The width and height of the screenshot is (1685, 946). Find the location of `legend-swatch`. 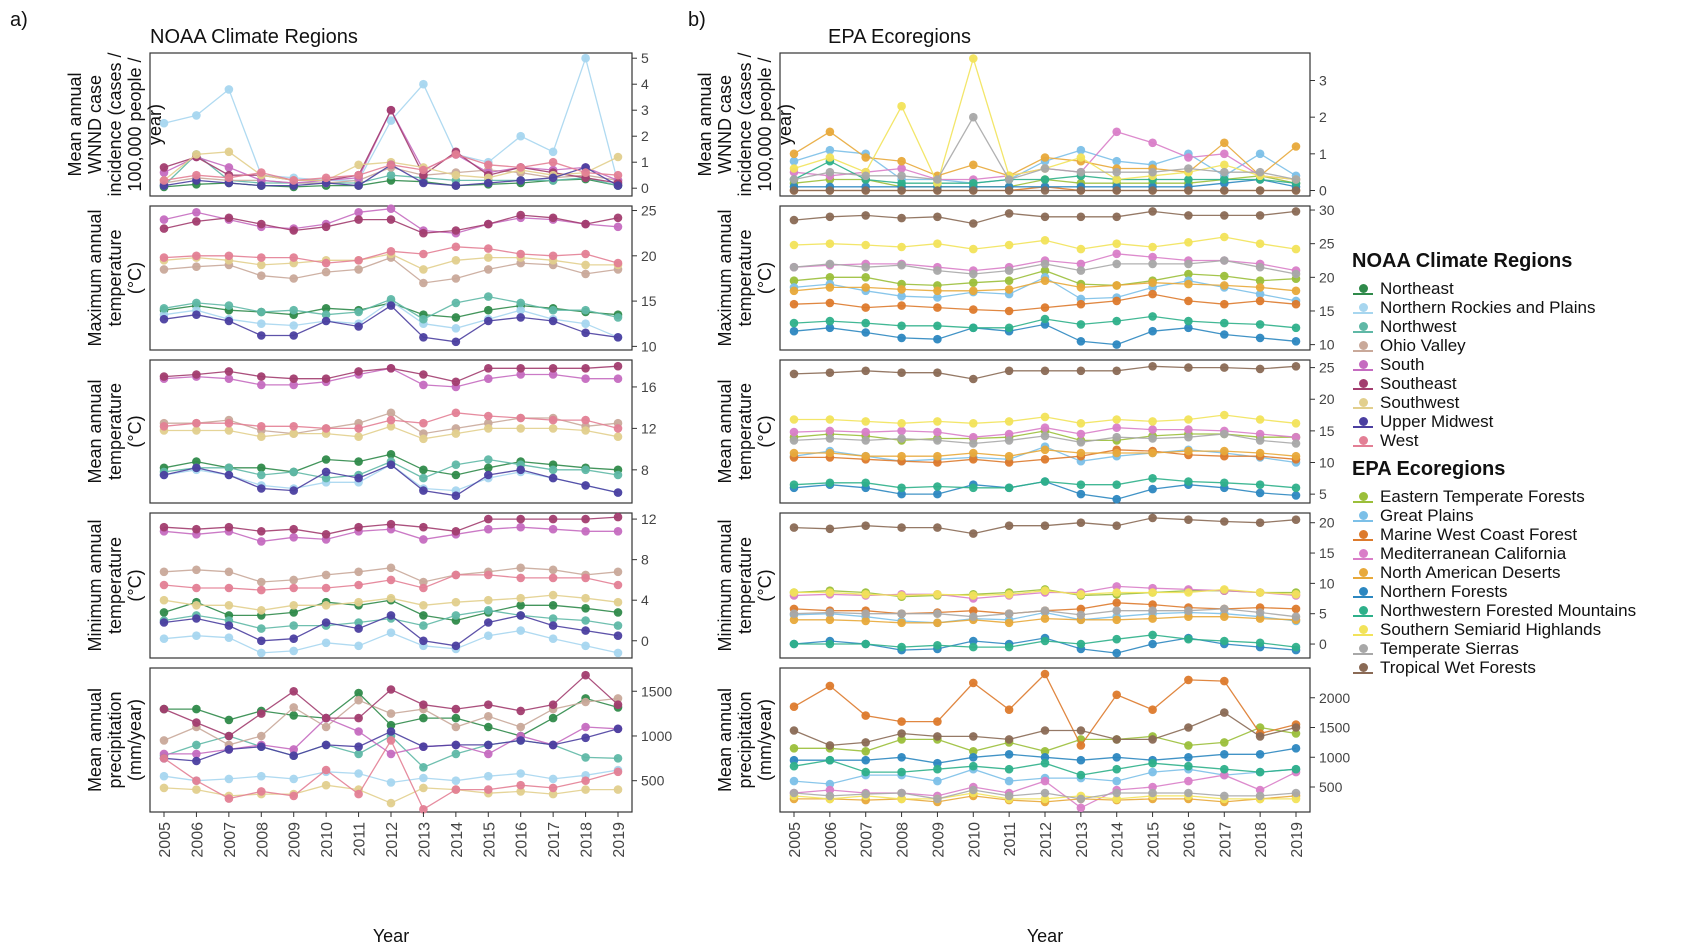

legend-swatch is located at coordinates (1363, 289).